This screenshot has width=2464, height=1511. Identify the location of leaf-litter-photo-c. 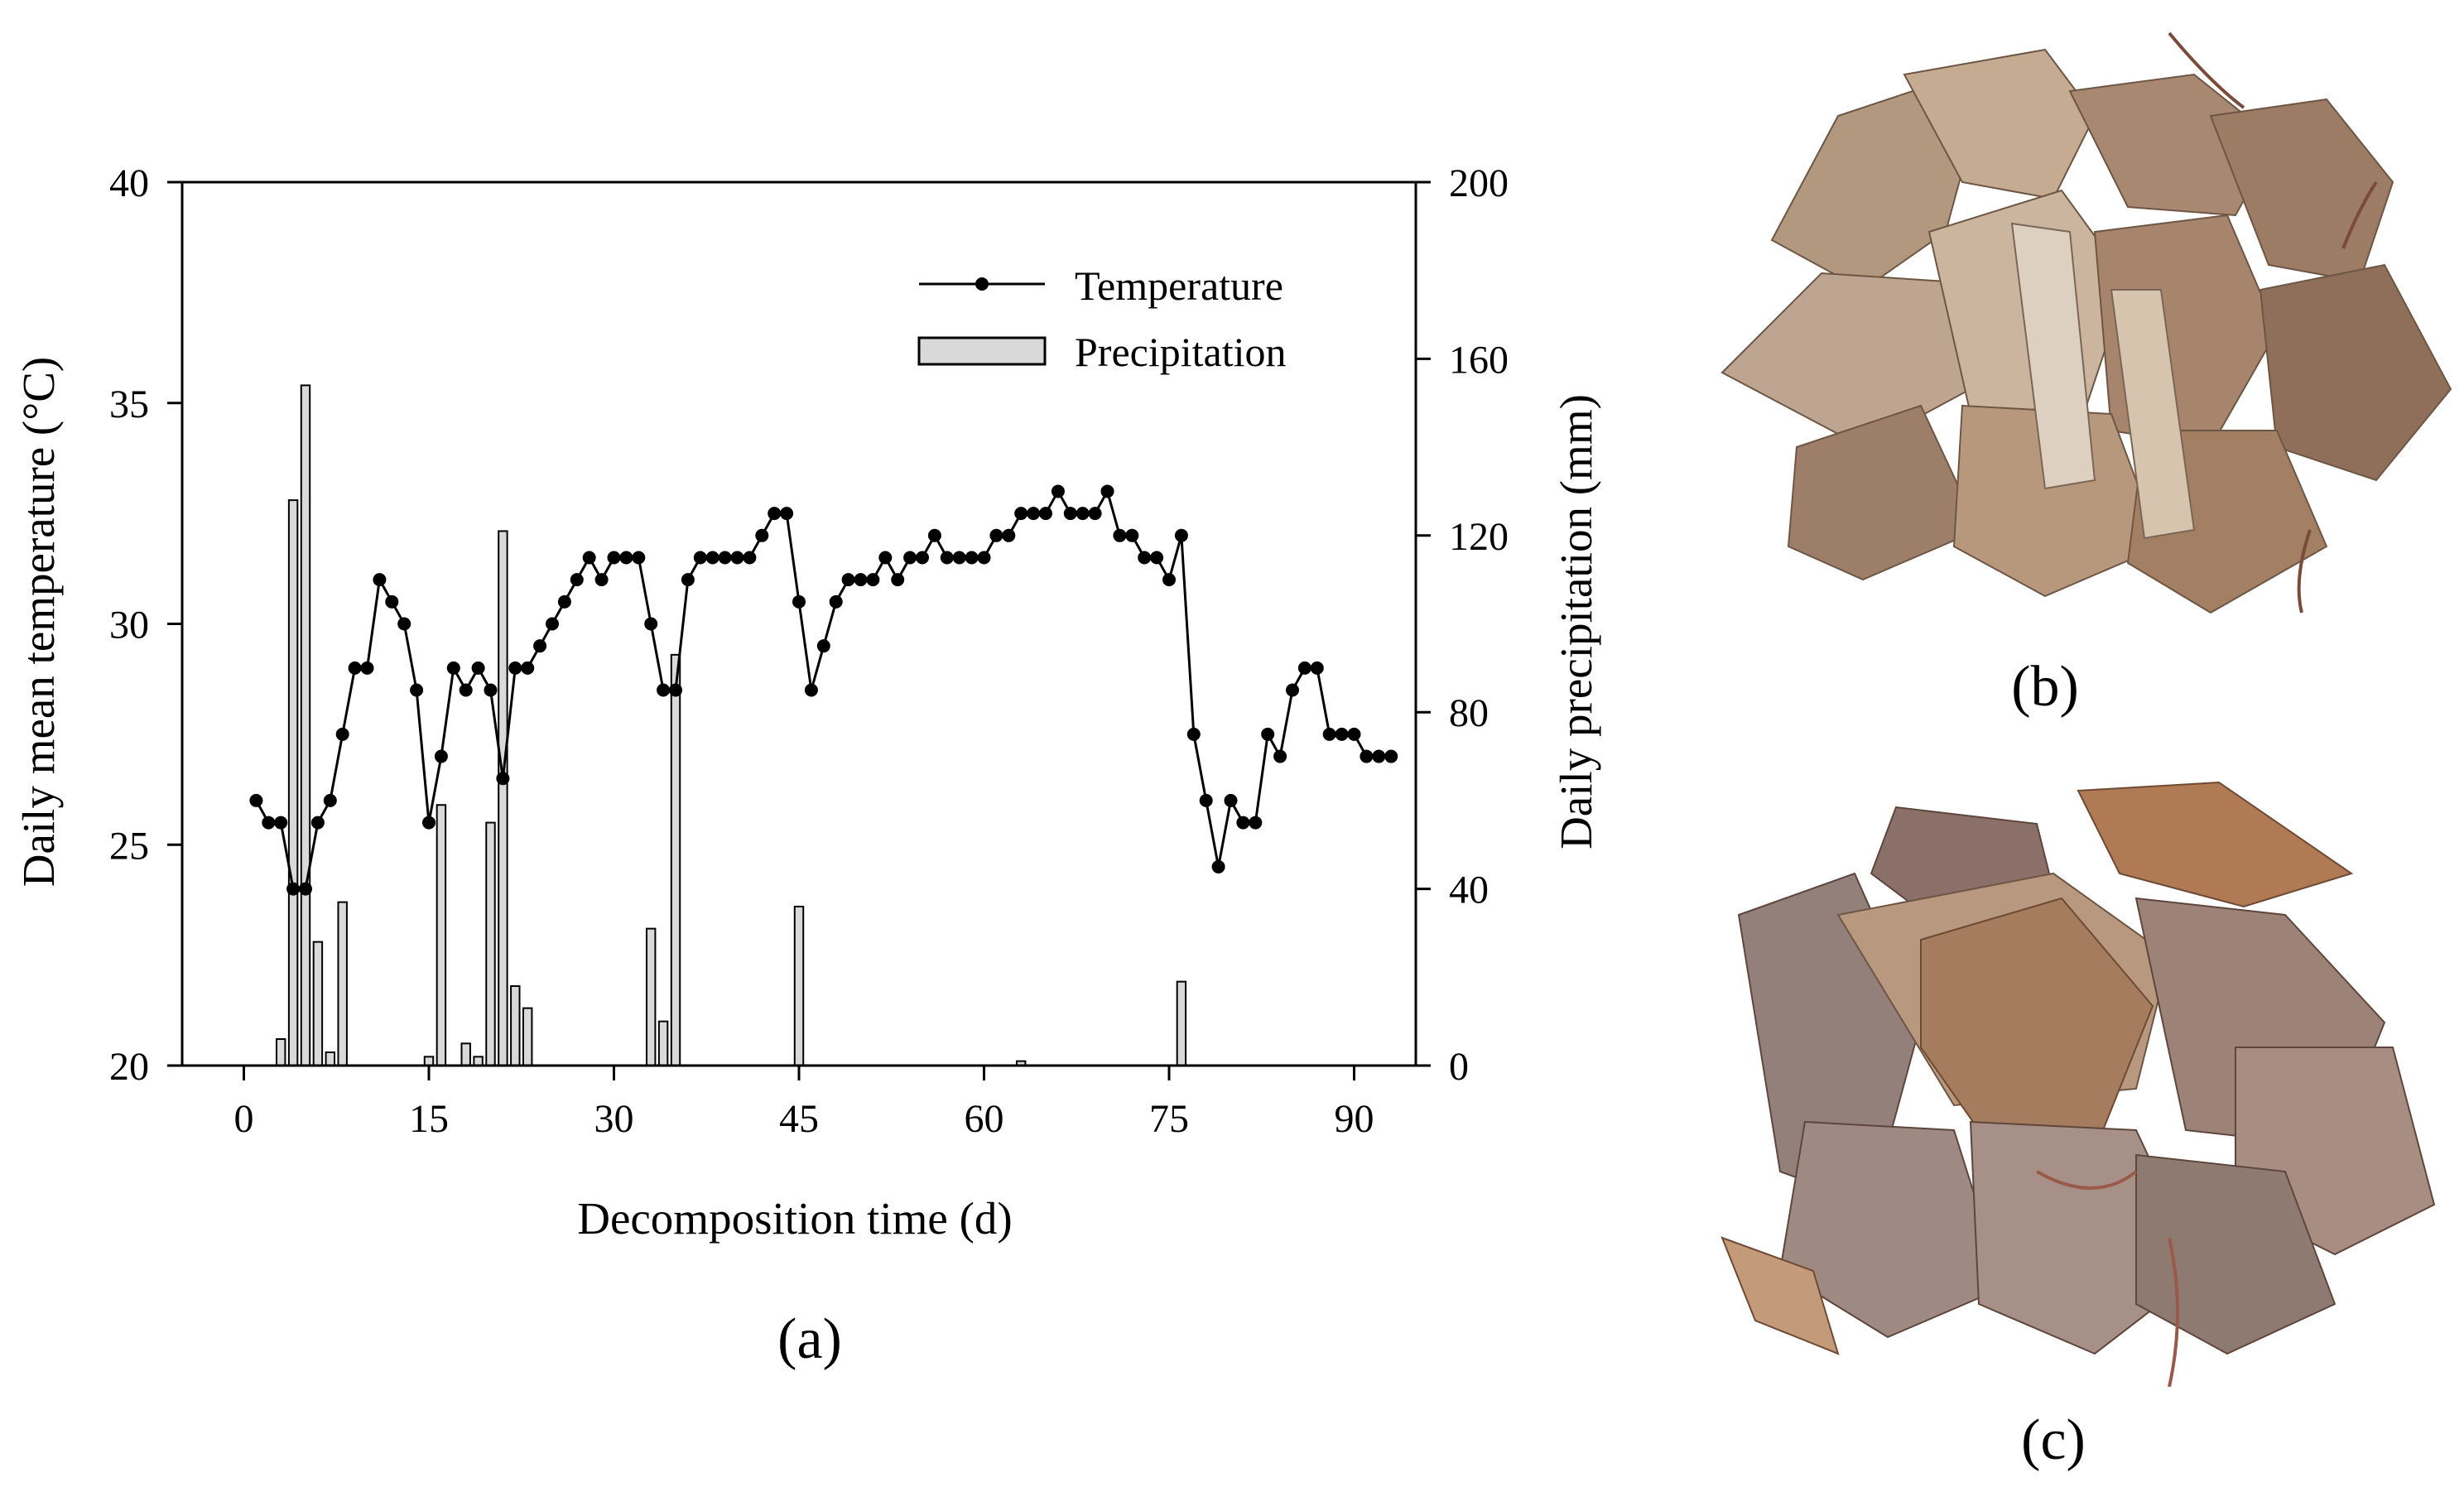
(2078, 1084).